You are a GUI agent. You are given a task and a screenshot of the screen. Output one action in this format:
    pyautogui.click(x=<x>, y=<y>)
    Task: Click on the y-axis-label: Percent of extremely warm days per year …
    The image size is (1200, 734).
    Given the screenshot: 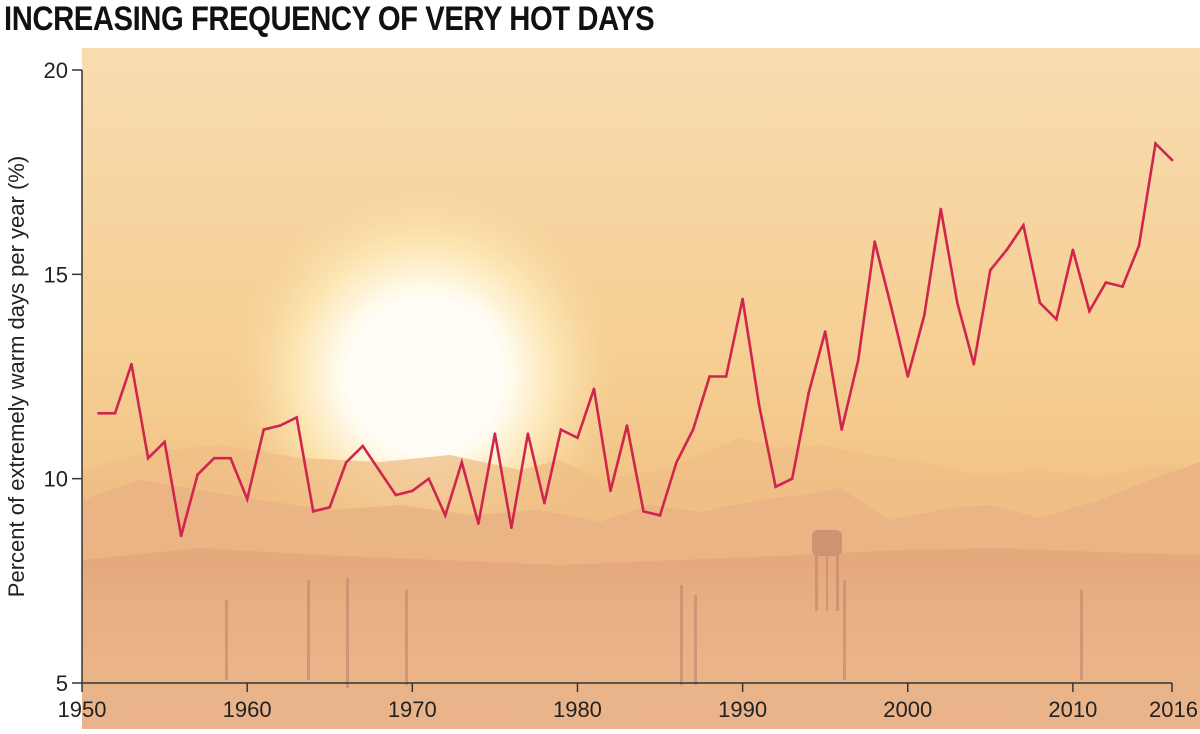 What is the action you would take?
    pyautogui.click(x=16, y=376)
    